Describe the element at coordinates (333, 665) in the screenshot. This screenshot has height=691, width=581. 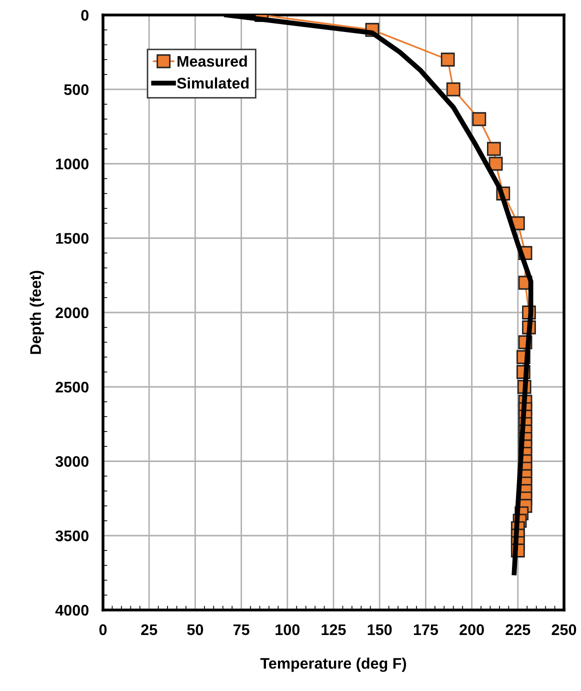
I see `x-axis-title: Temperature (deg F)` at that location.